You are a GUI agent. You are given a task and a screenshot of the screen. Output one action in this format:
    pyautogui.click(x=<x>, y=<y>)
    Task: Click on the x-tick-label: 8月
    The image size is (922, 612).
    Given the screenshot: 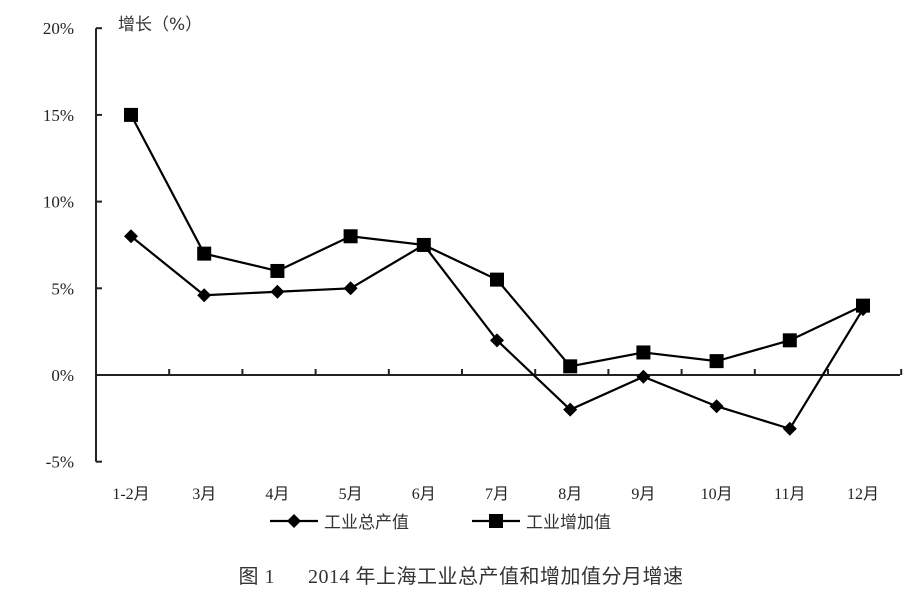 What is the action you would take?
    pyautogui.click(x=570, y=494)
    